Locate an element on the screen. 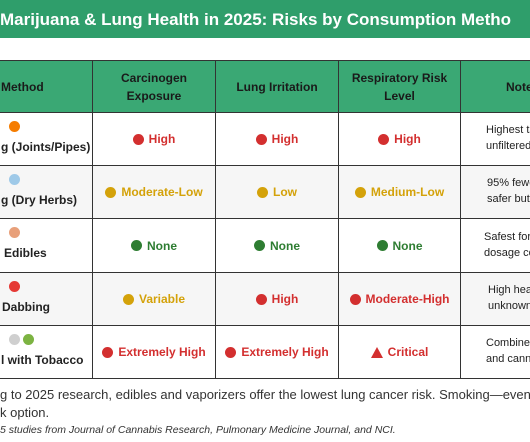  column-header-text: Lung Irritation is located at coordinates (277, 86).